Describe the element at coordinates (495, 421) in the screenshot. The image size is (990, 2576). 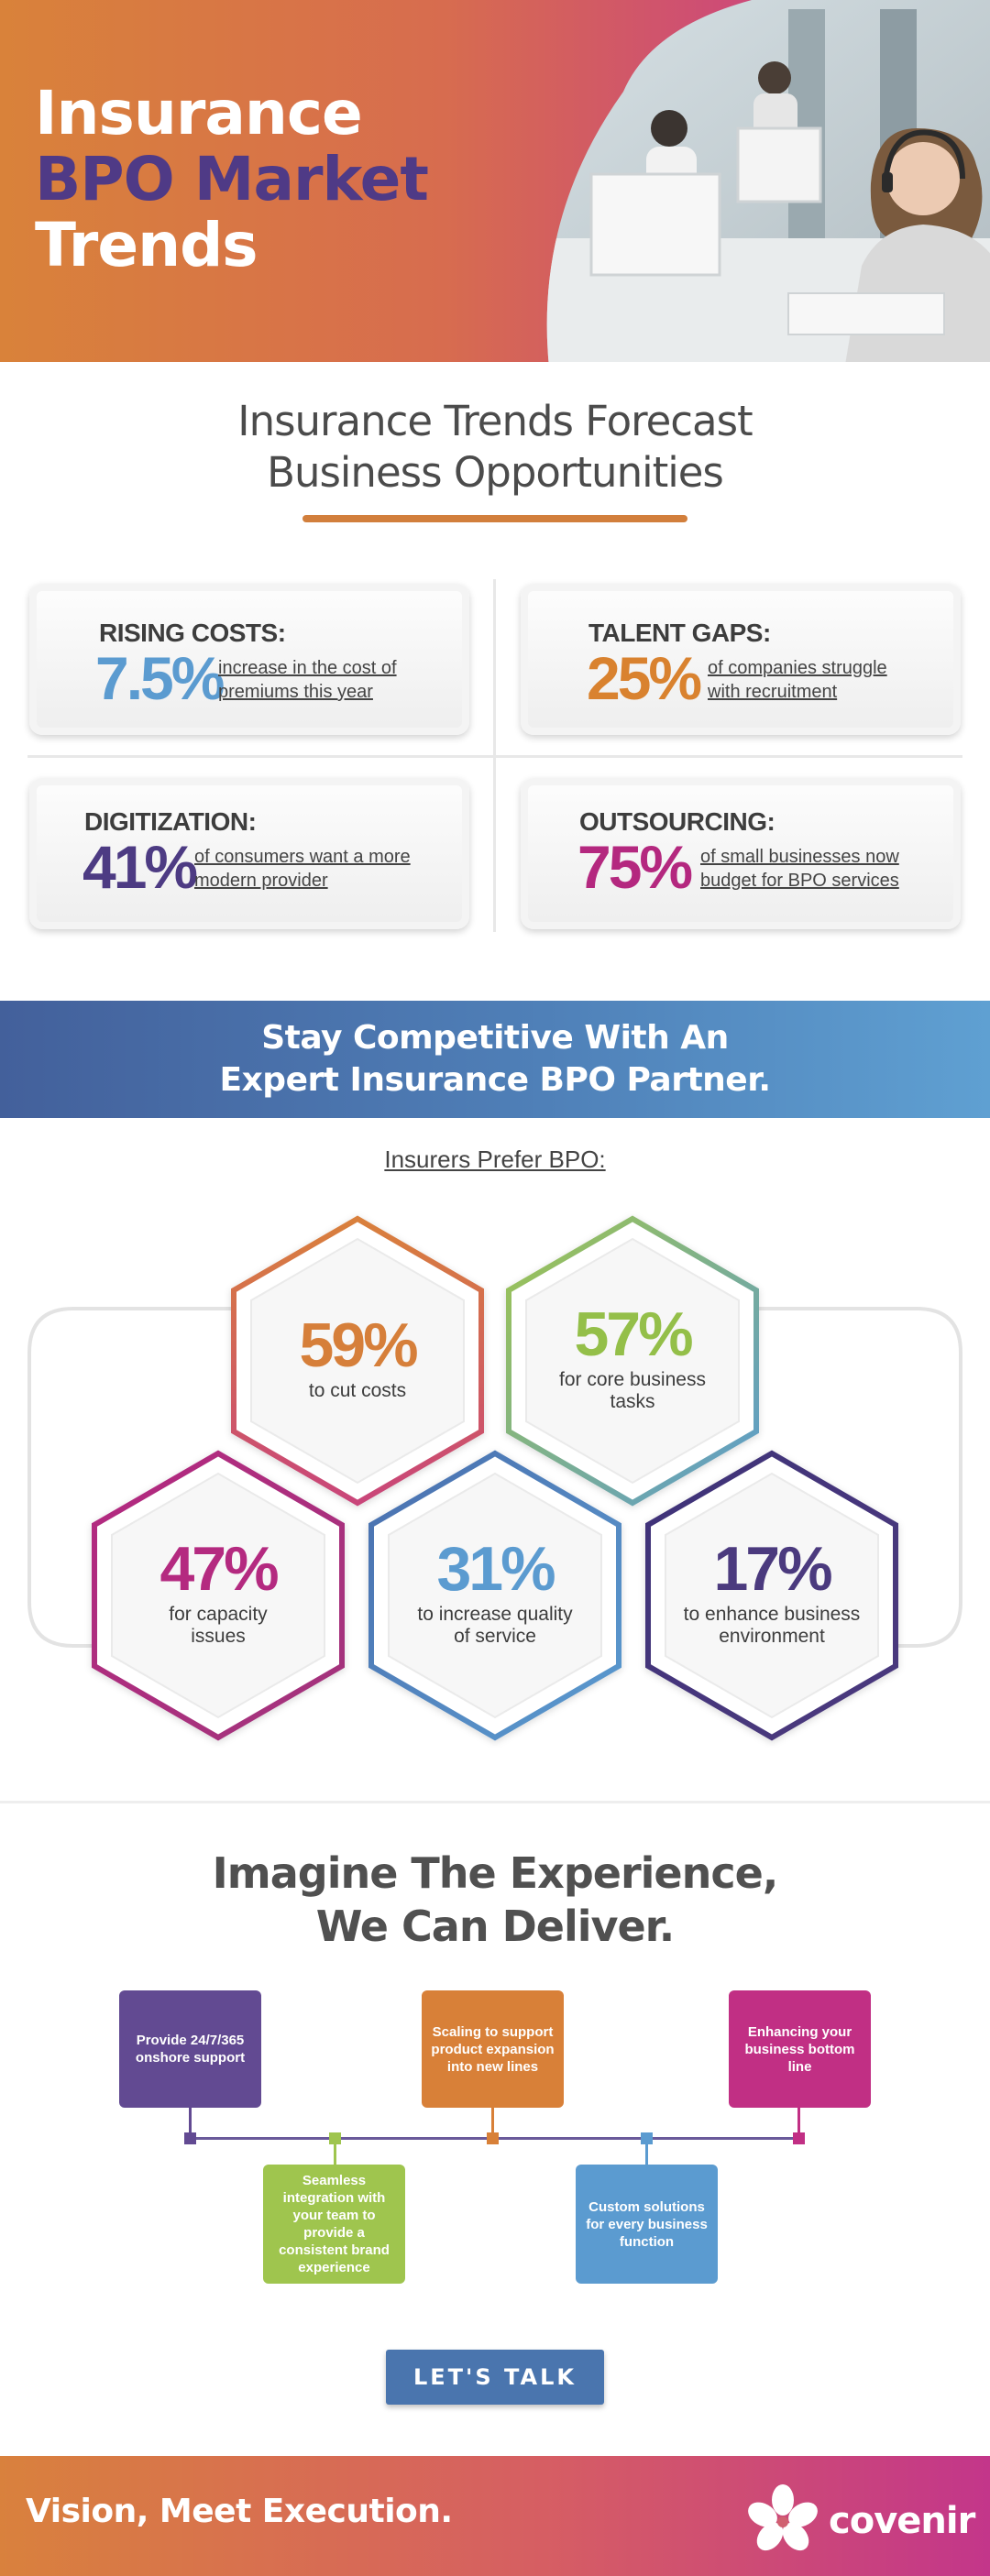
I see `forecast-title-line1: Insurance Trends Forecast` at that location.